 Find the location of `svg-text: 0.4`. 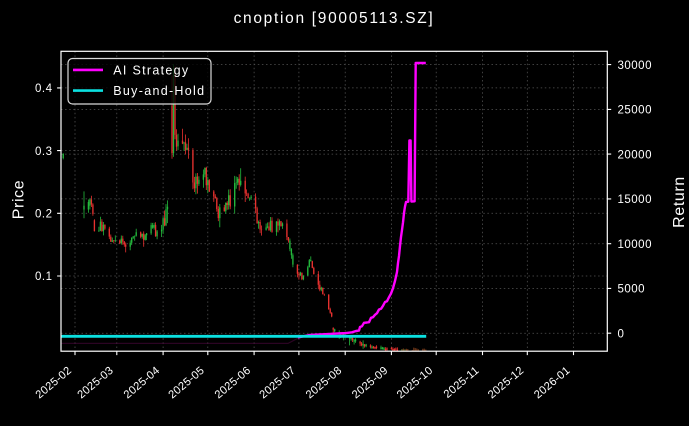

svg-text: 0.4 is located at coordinates (44, 89).